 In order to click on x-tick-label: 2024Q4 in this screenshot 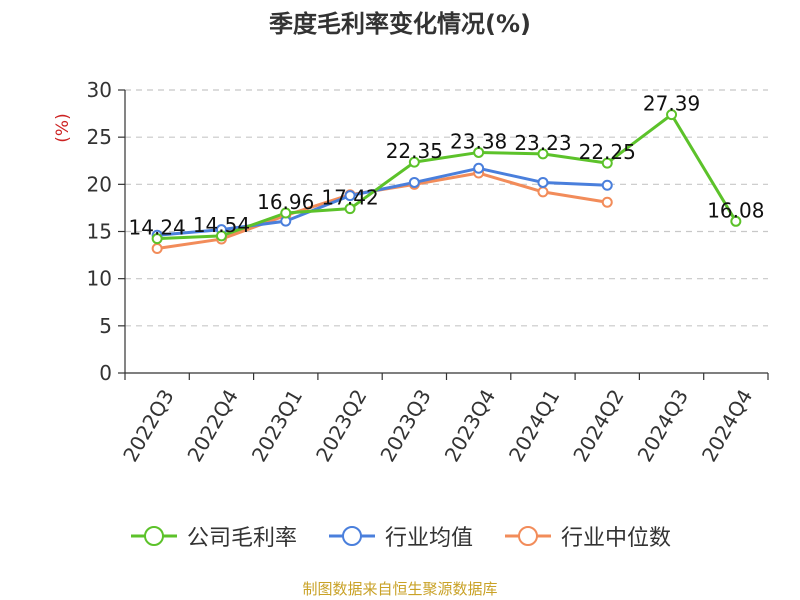, I will do `click(727, 425)`.